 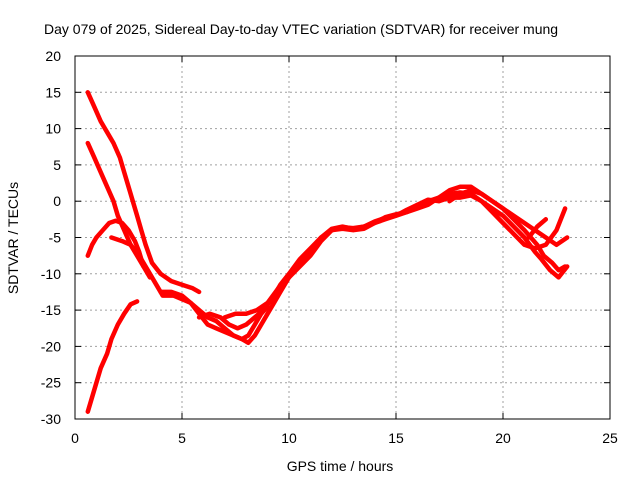 What do you see at coordinates (340, 466) in the screenshot?
I see `x-axis-label: GPS time / hours` at bounding box center [340, 466].